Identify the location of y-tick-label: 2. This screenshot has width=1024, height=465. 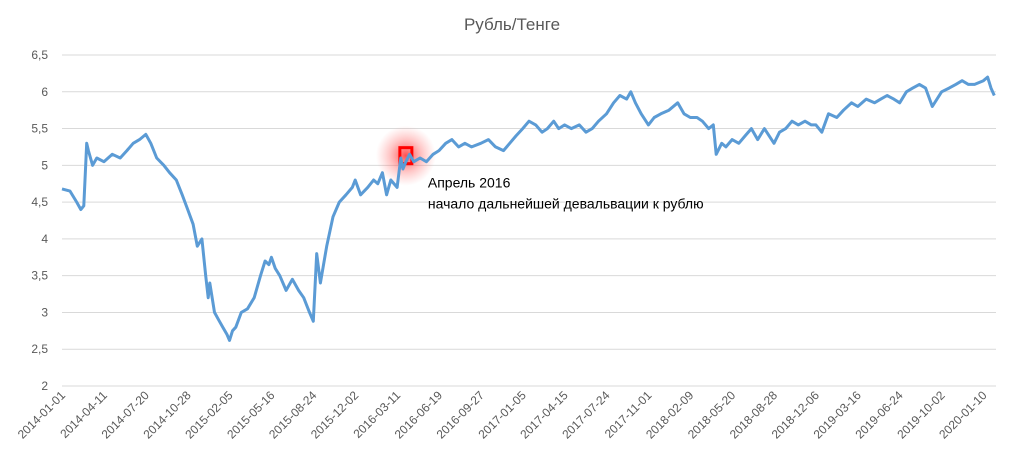
(44, 386).